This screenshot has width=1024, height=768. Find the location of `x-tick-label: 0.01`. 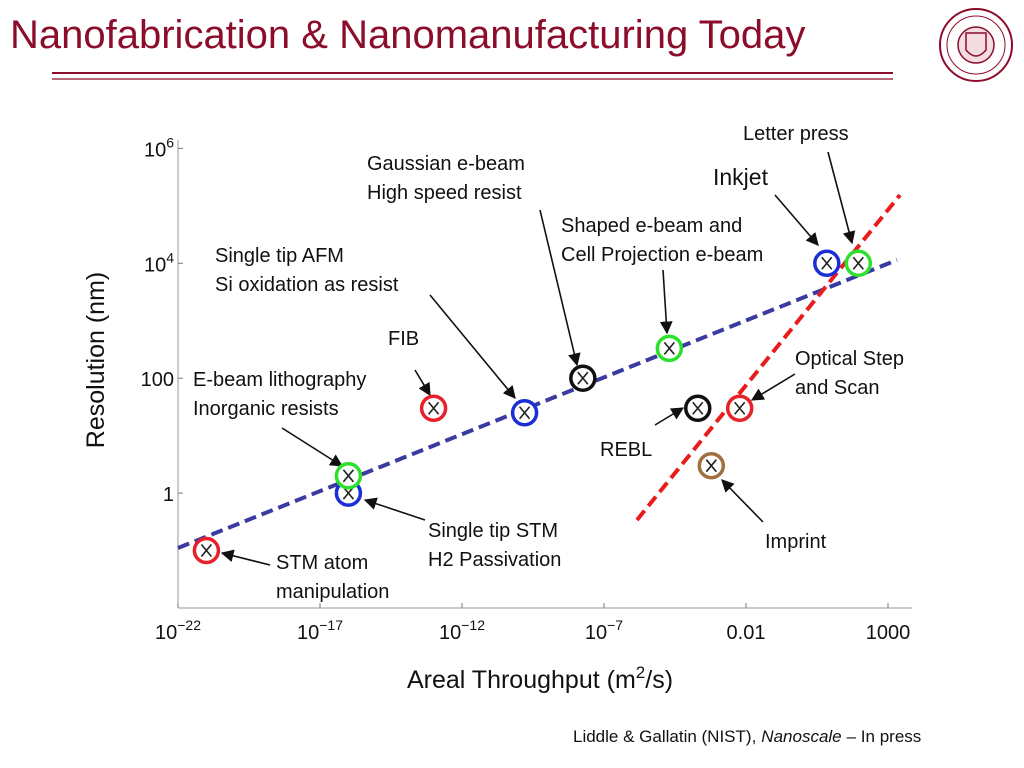

x-tick-label: 0.01 is located at coordinates (746, 633).